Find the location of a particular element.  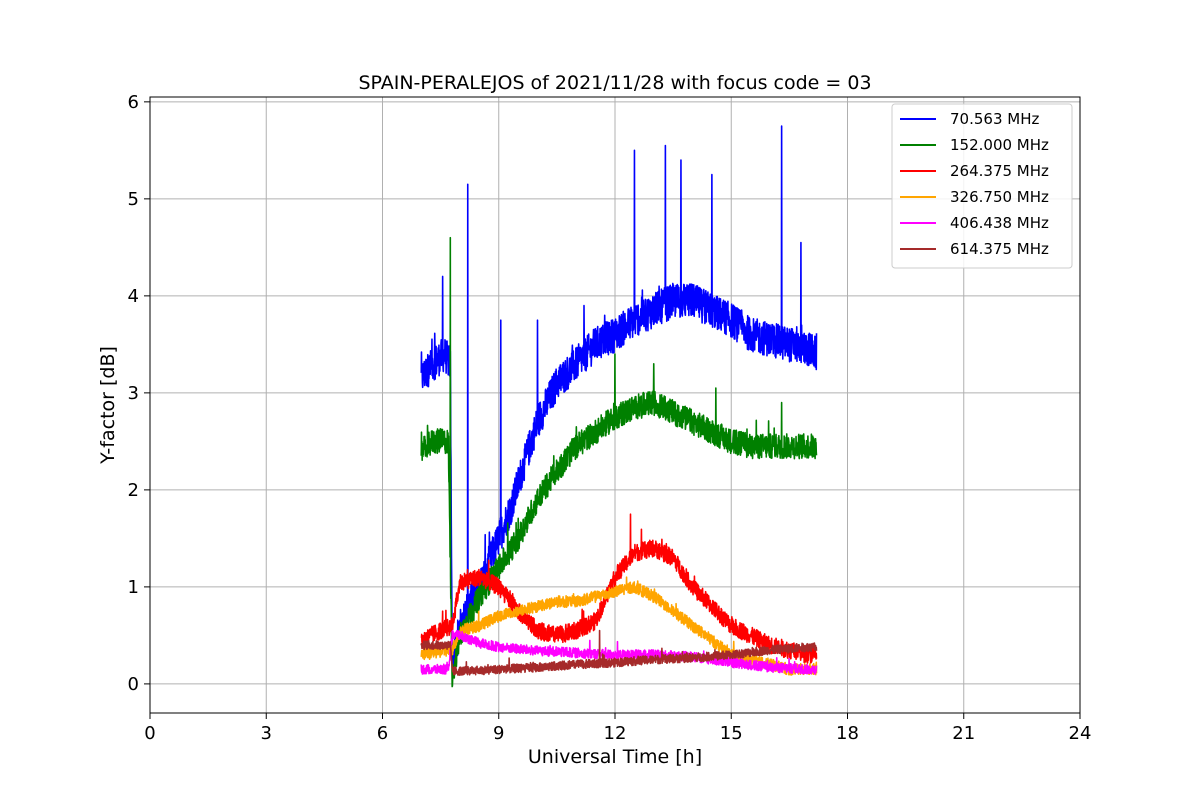

x-axis-label: Universal Time [h] is located at coordinates (615, 757).